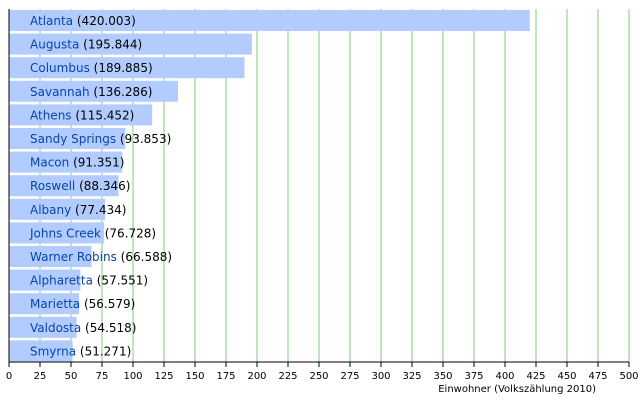 The image size is (640, 400). What do you see at coordinates (73, 257) in the screenshot?
I see `category-label: Warner Robins` at bounding box center [73, 257].